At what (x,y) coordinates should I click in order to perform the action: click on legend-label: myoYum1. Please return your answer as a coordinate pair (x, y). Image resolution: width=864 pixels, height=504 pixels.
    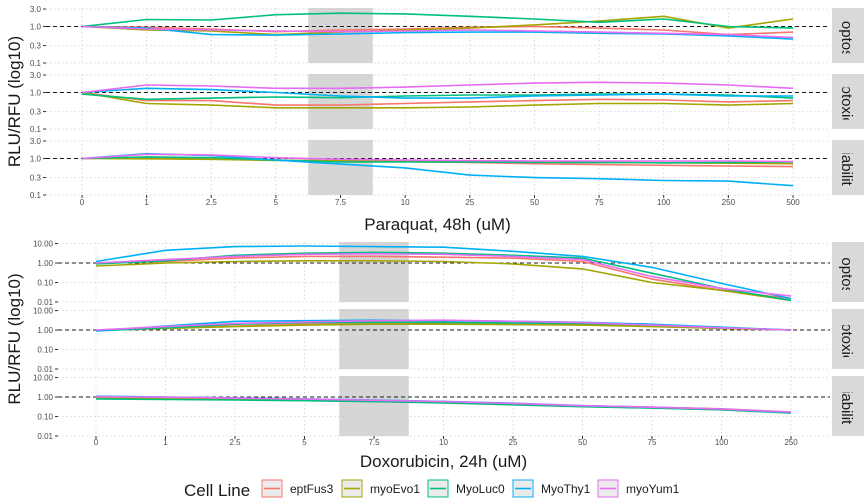
    Looking at the image, I should click on (653, 489).